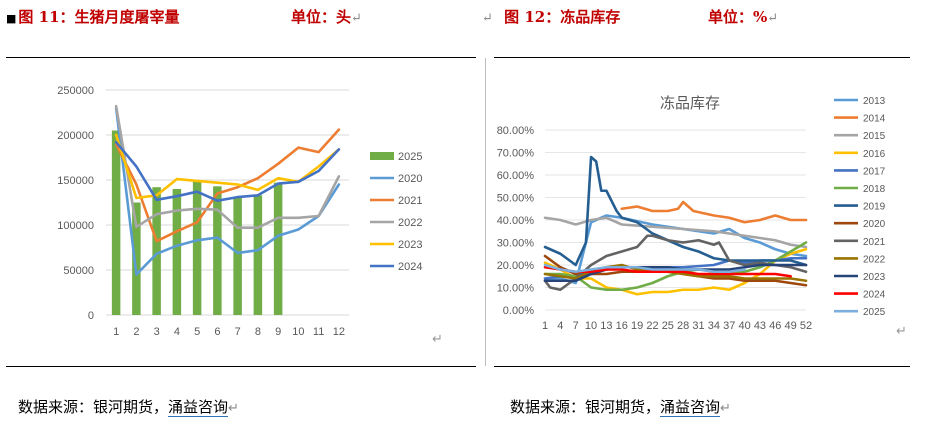 This screenshot has height=434, width=941. Describe the element at coordinates (326, 17) in the screenshot. I see `left-figure-unit: 单位：头↵` at that location.